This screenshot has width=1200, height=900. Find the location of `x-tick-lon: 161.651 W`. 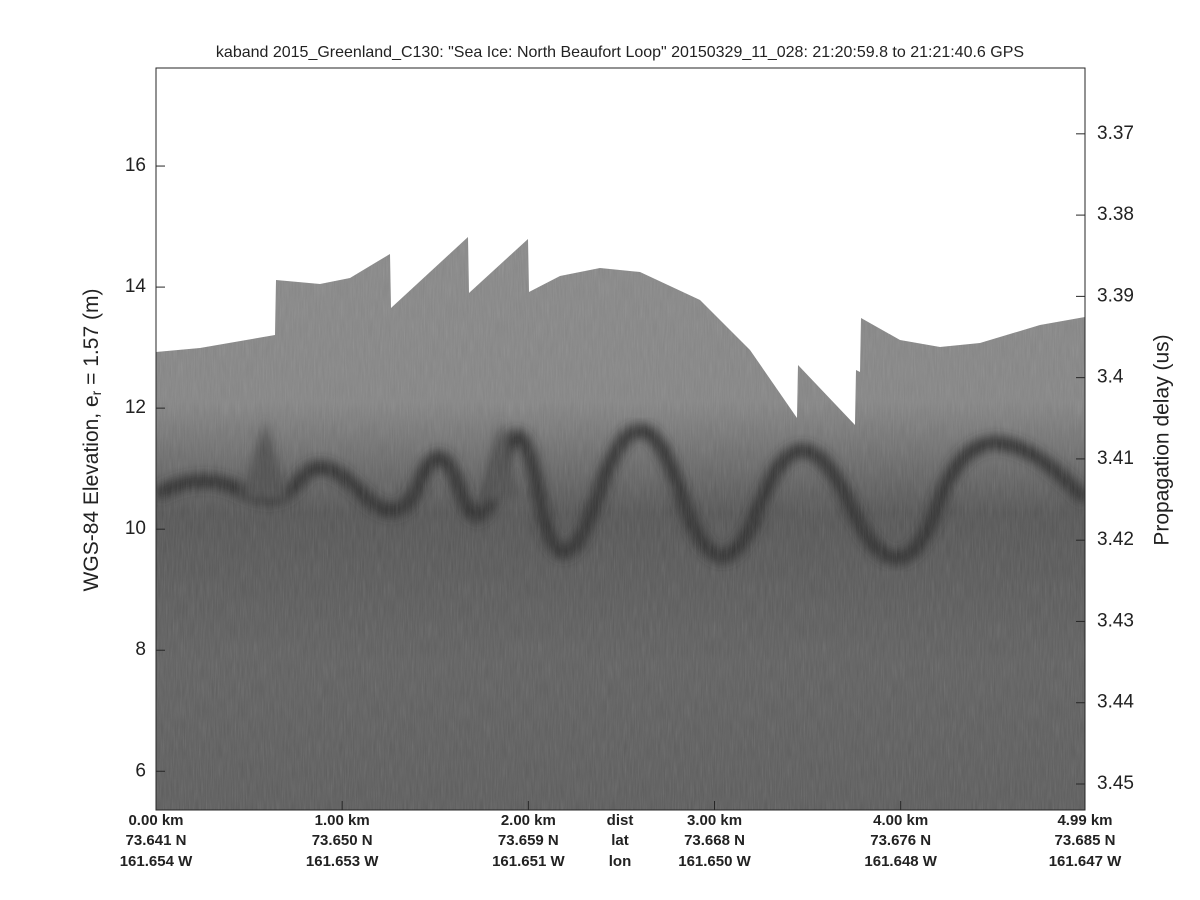

x-tick-lon: 161.651 W is located at coordinates (528, 861).